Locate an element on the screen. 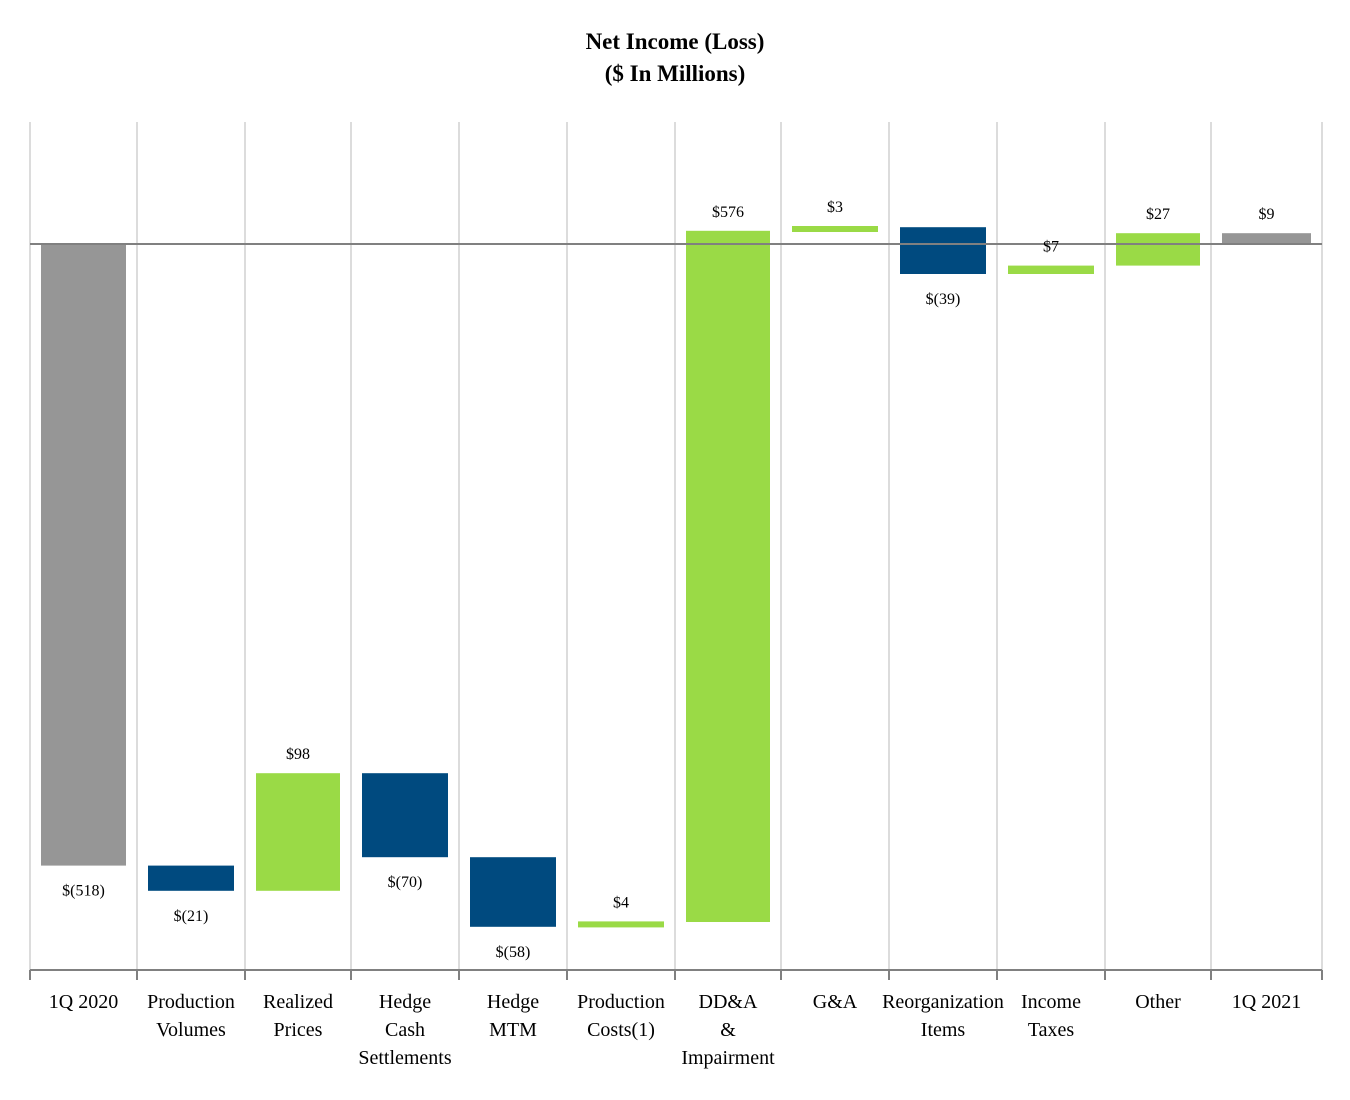 The height and width of the screenshot is (1100, 1350). category-label-8: G&A is located at coordinates (835, 1002).